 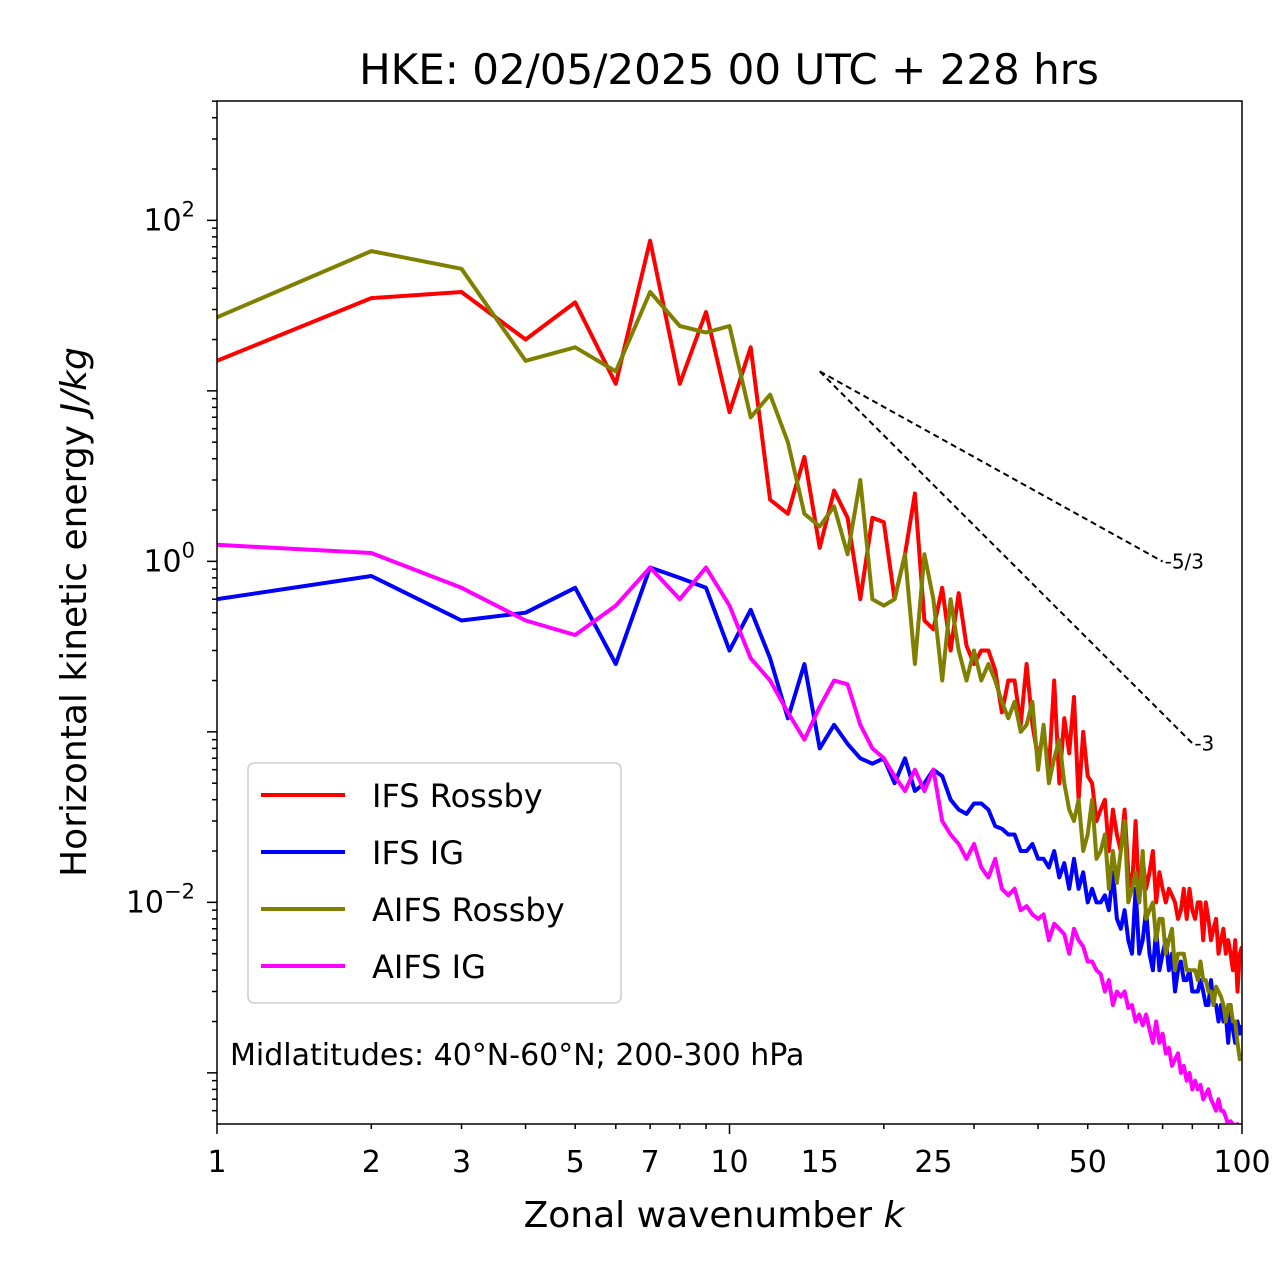 I want to click on legend: IFS Rossby IFS IG AIFS Rossby AIFS IG, so click(x=434, y=883).